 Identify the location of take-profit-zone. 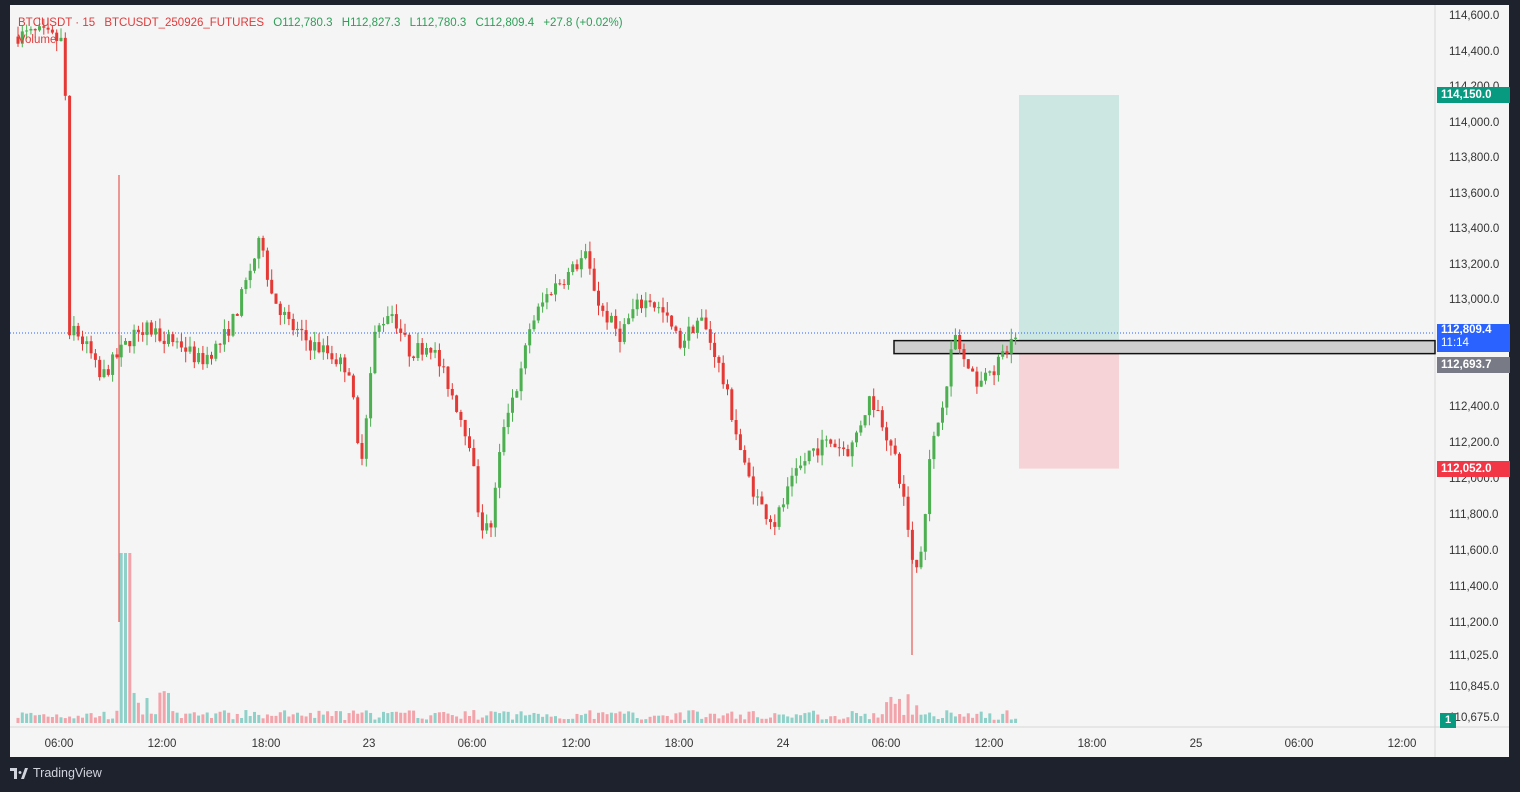
(1069, 224).